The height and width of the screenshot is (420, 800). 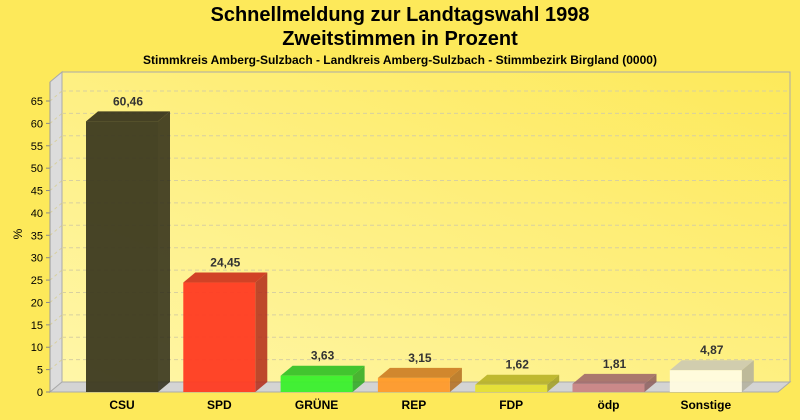 I want to click on y-tick-label: 65, so click(x=37, y=102).